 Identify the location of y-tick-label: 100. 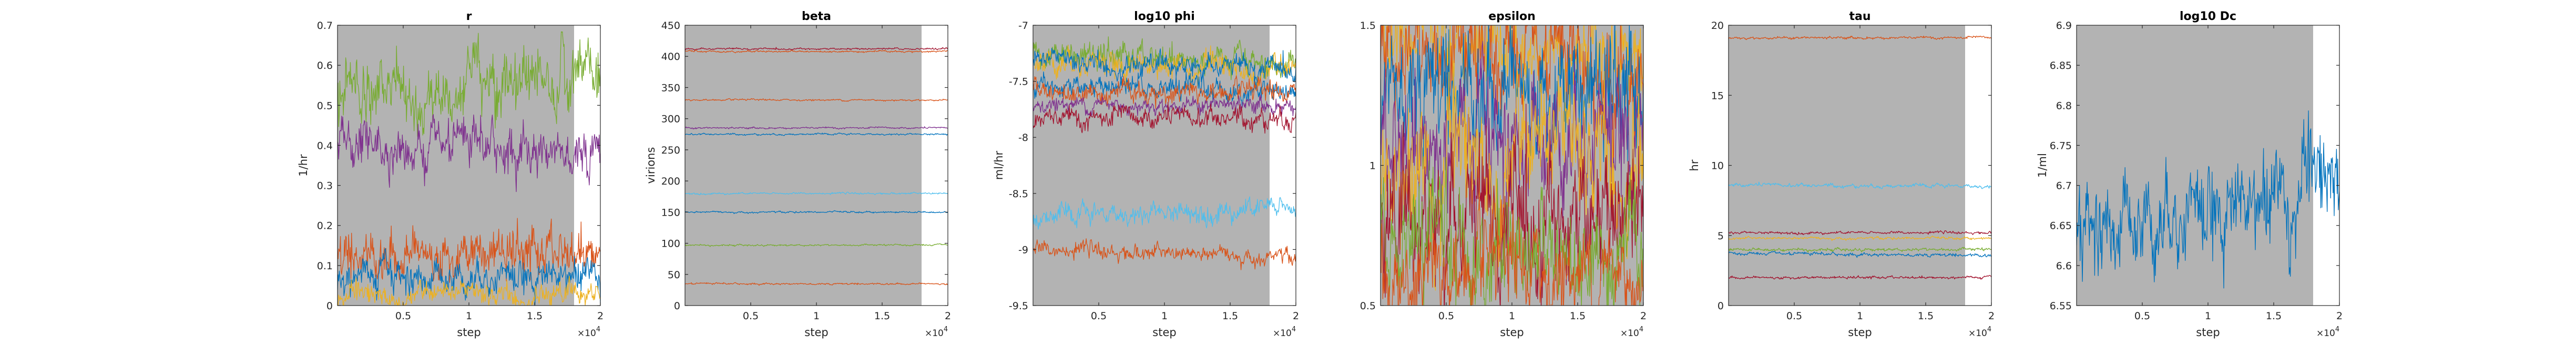
(670, 244).